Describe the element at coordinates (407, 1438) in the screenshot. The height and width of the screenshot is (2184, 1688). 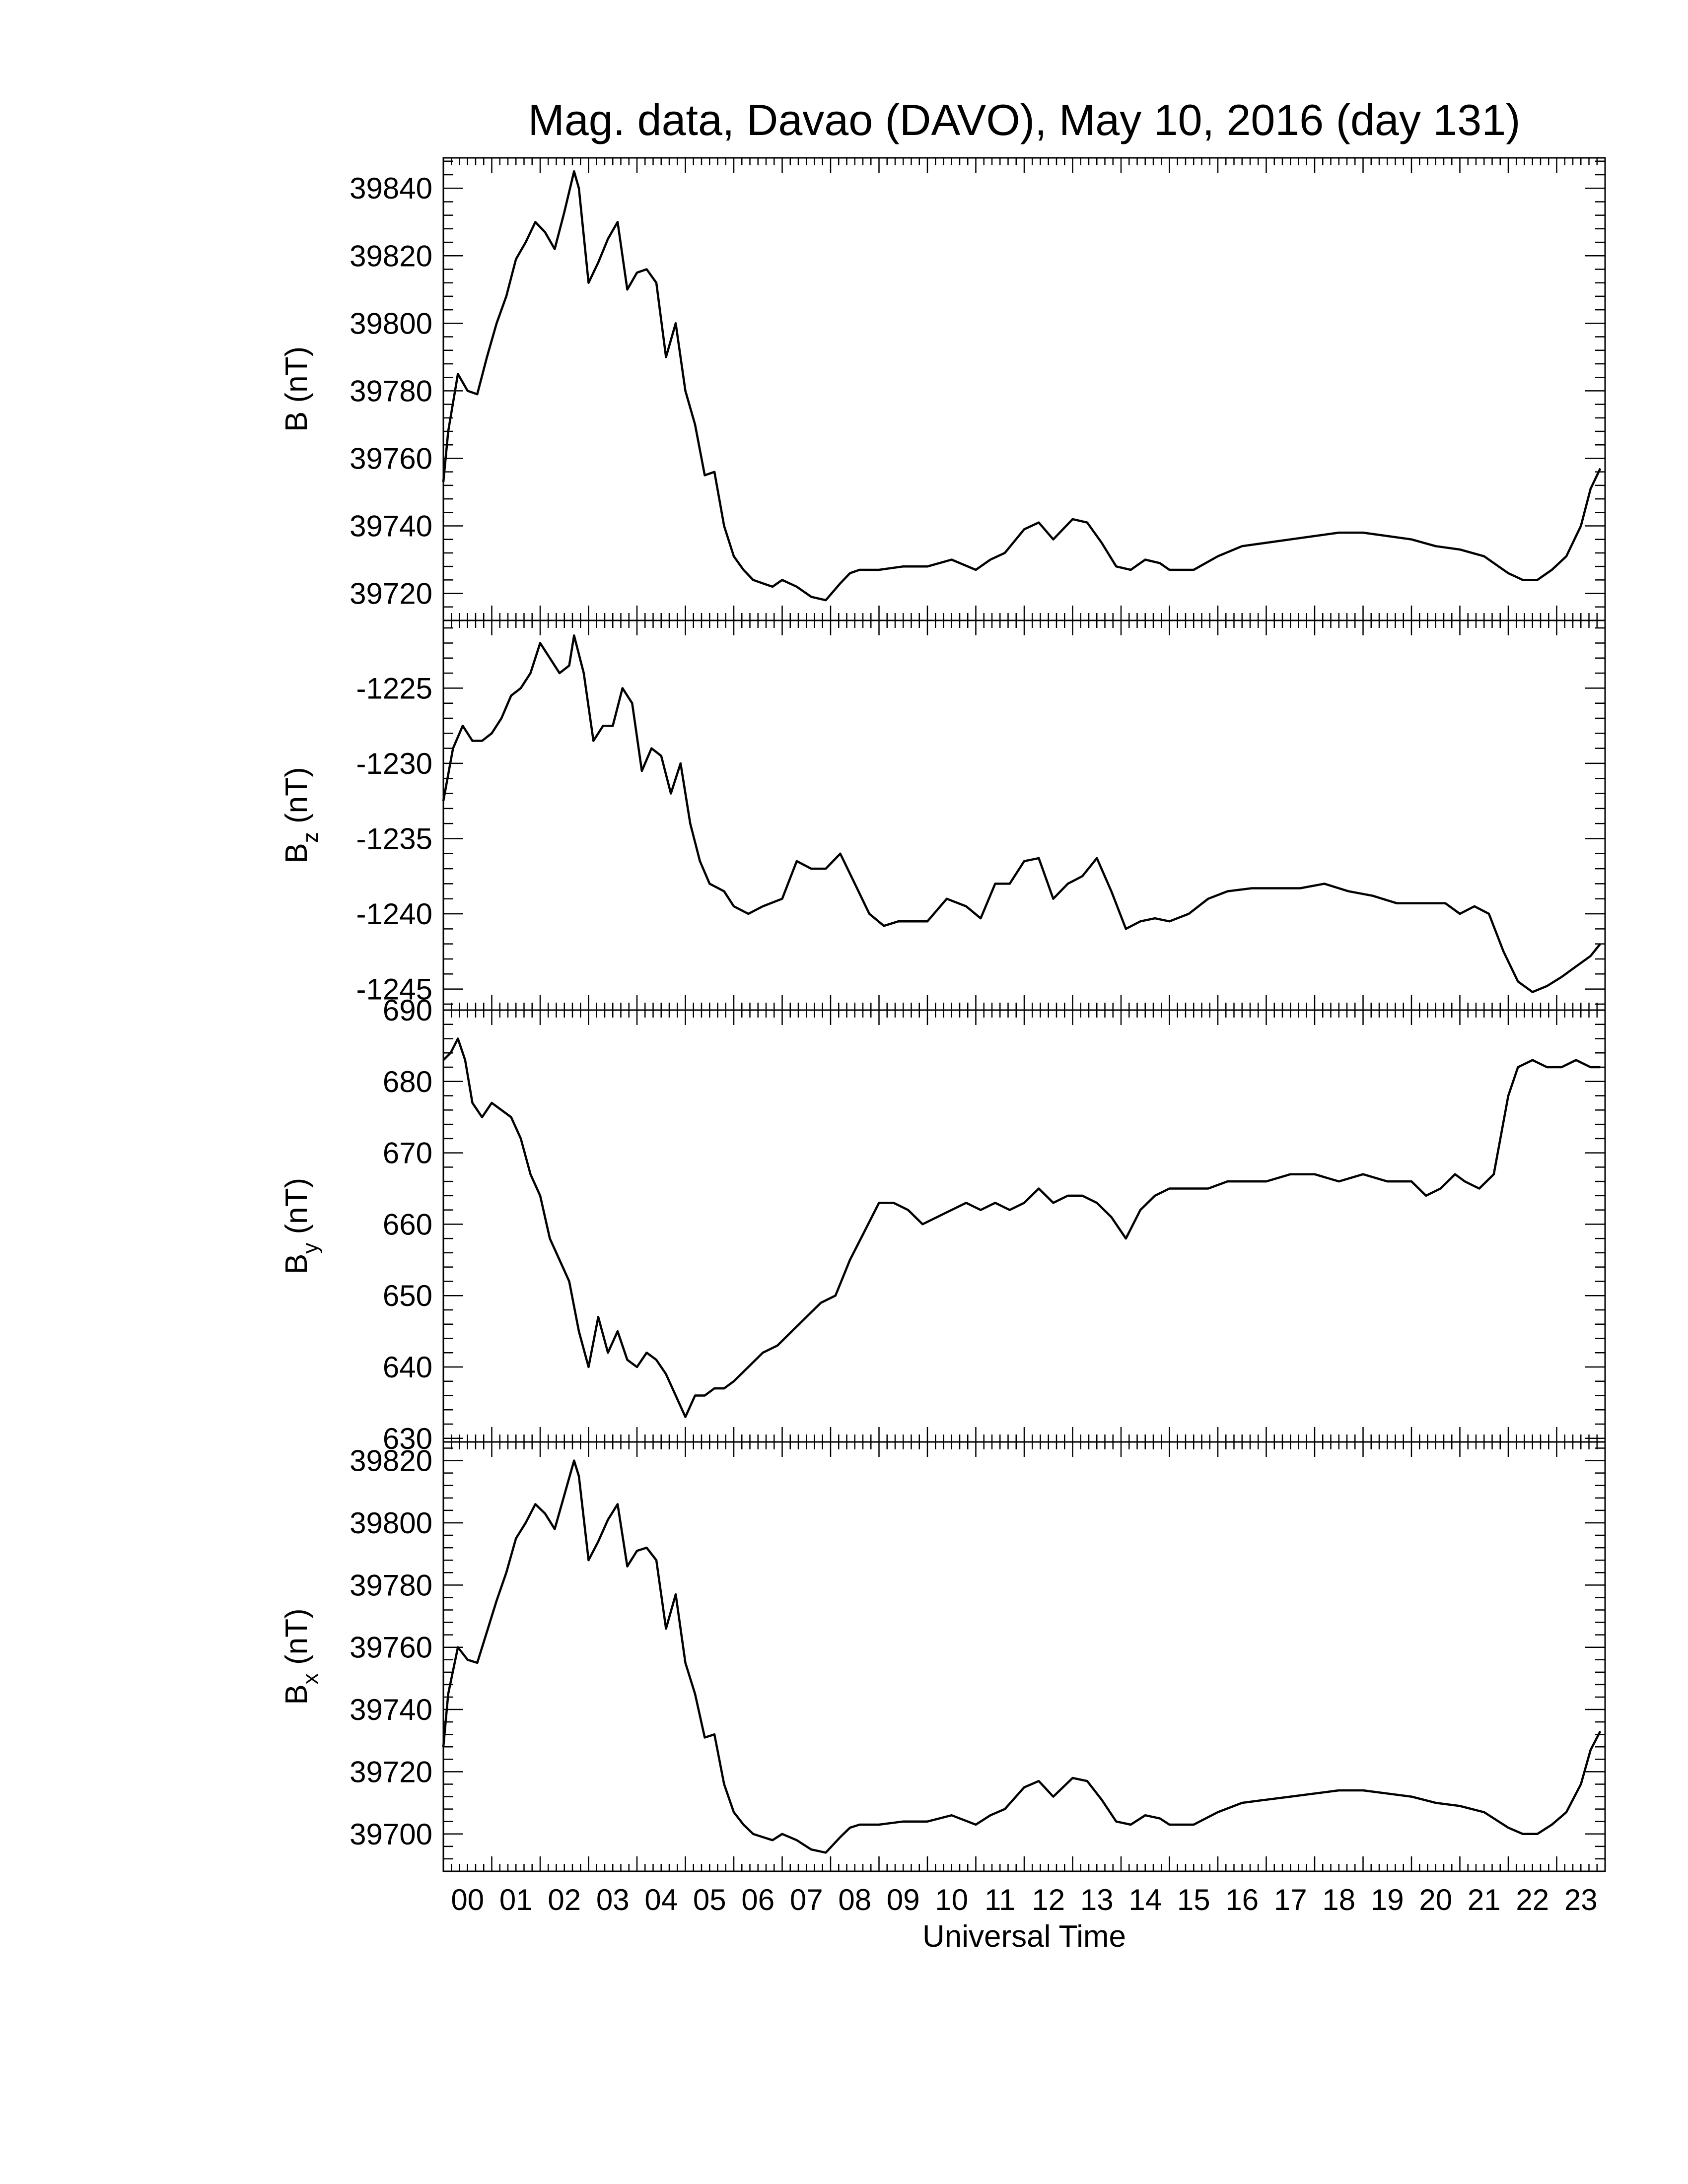
I see `y-tick-label: 630` at that location.